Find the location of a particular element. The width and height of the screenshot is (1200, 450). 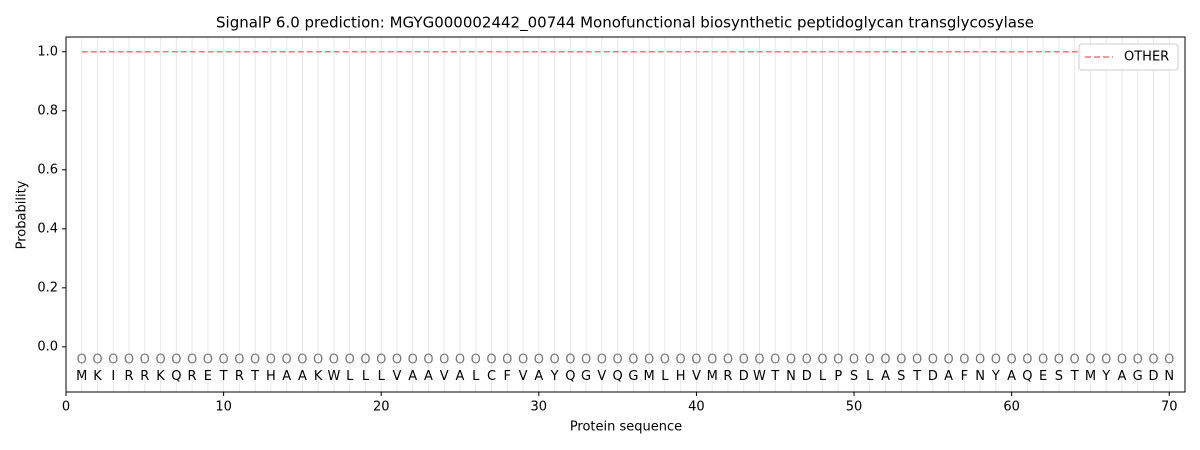

residue-label: I is located at coordinates (113, 376).